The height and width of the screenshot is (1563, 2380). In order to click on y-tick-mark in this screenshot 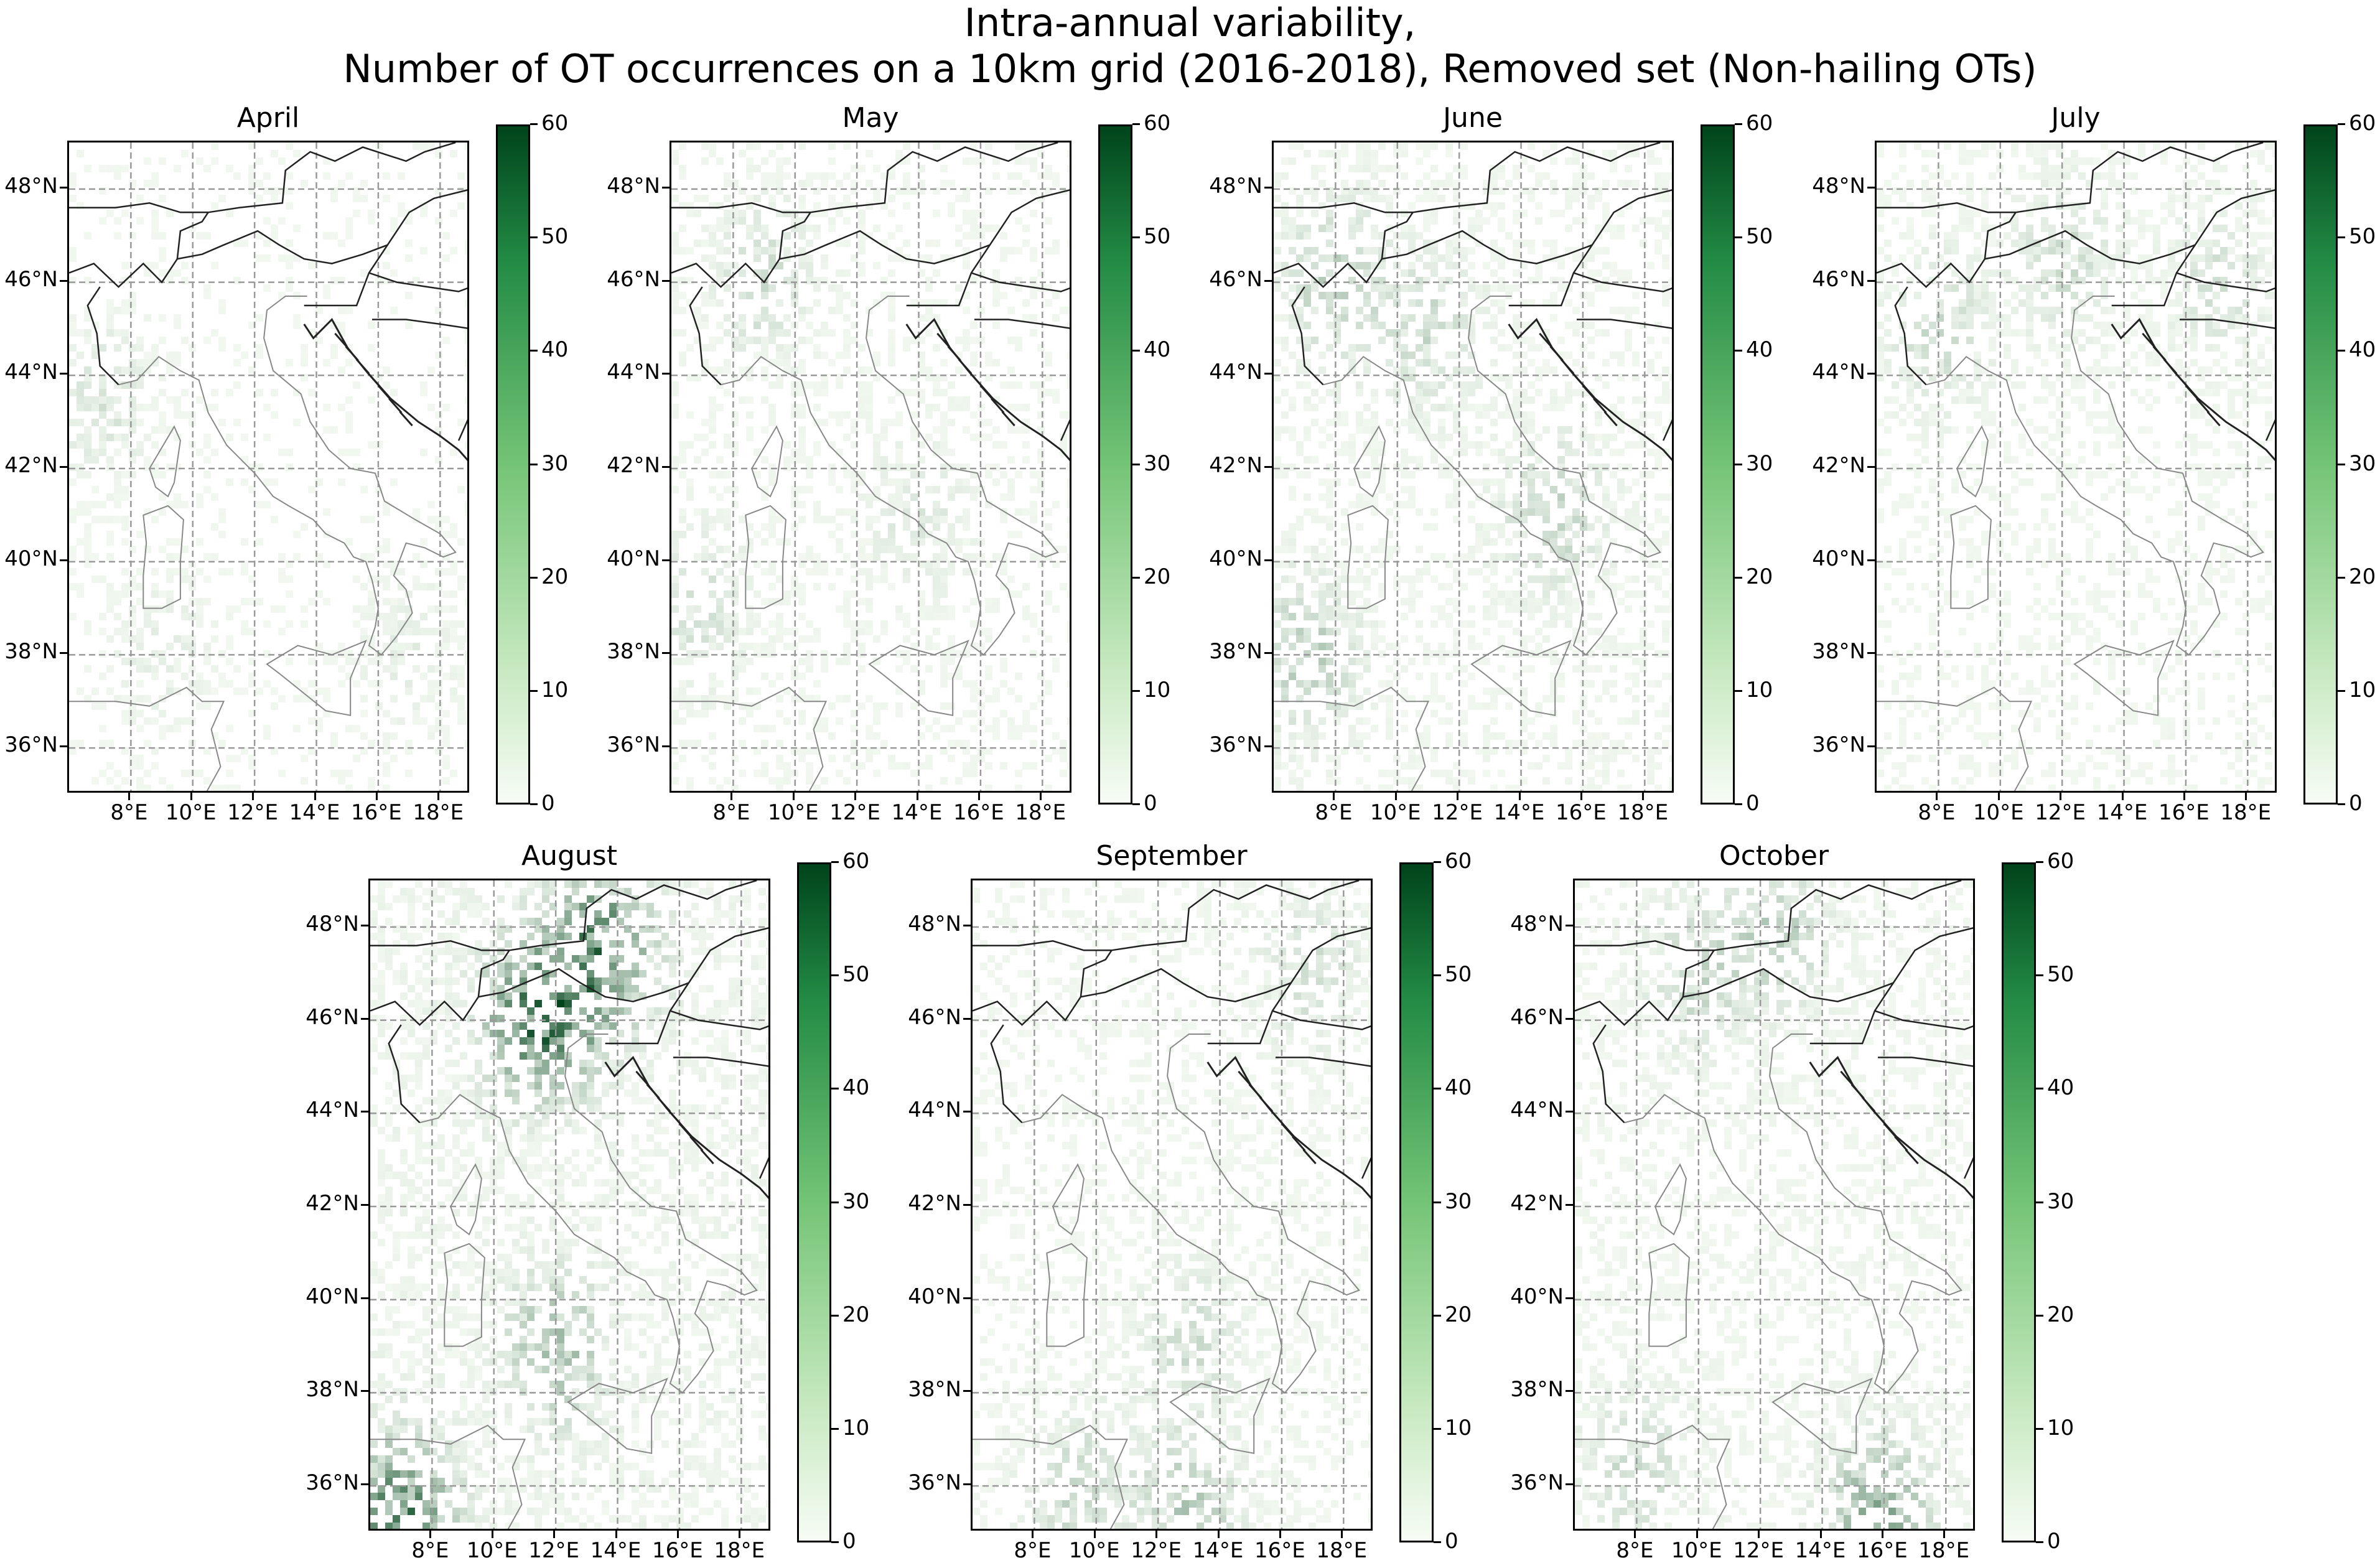, I will do `click(666, 281)`.